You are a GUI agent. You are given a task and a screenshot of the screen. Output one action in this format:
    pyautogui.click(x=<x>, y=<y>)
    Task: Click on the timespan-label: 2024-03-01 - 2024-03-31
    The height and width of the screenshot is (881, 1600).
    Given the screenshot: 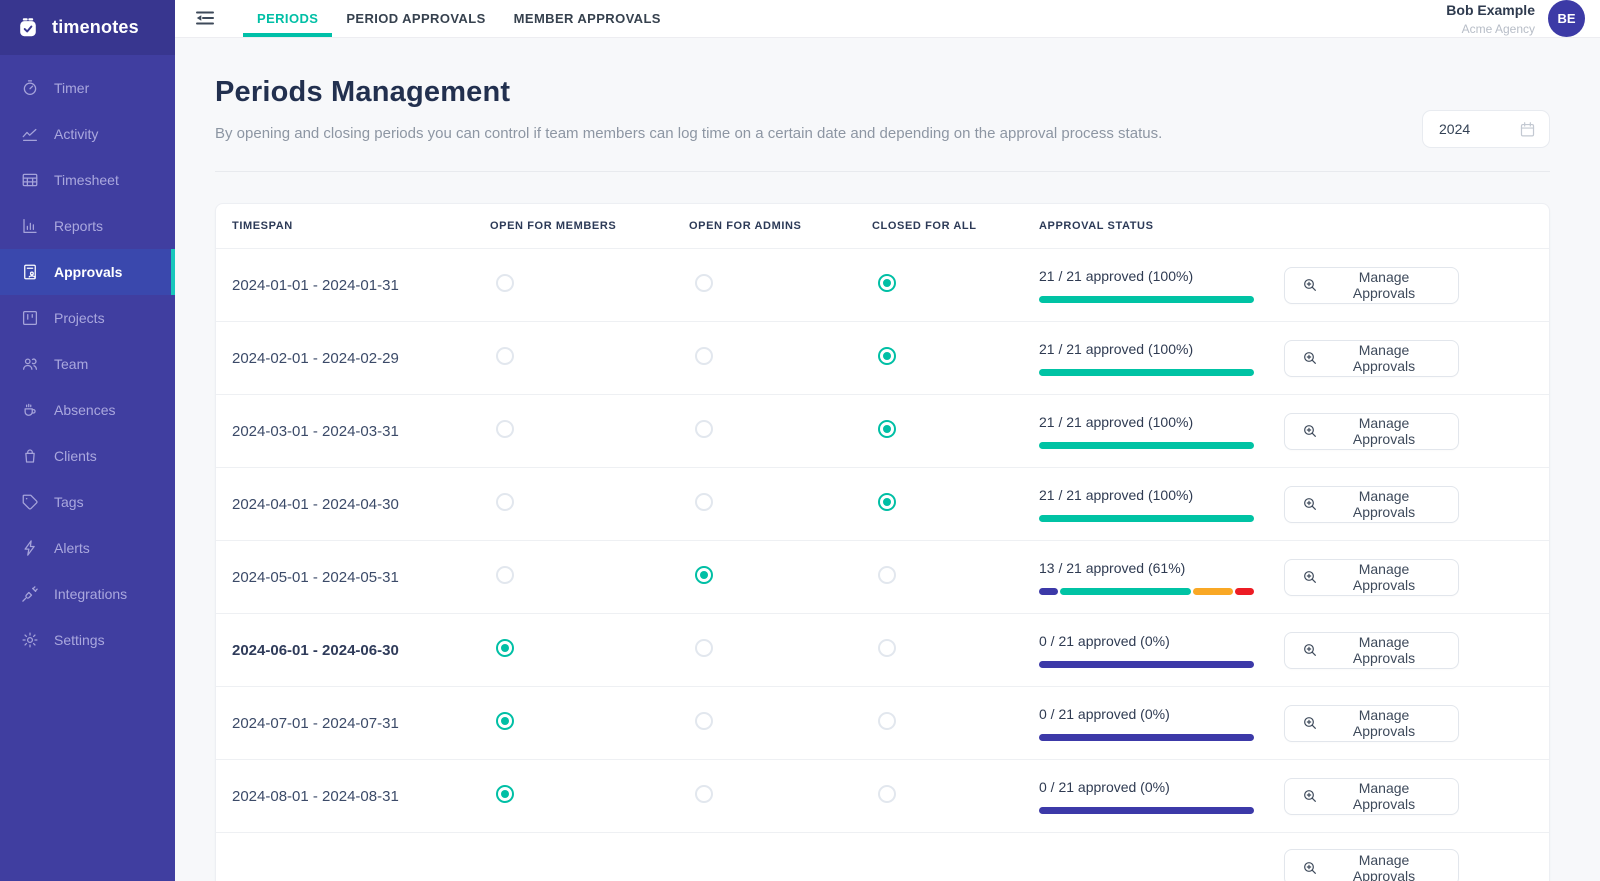 What is the action you would take?
    pyautogui.click(x=315, y=431)
    